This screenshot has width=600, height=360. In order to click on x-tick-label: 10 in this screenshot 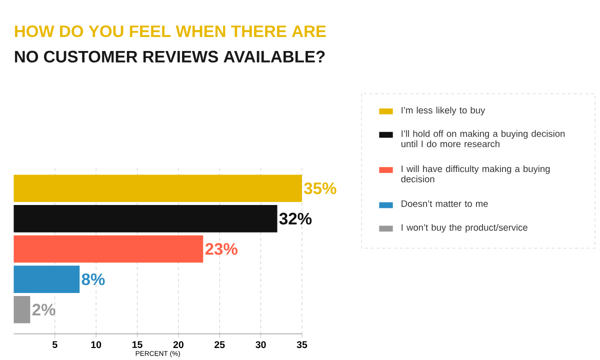, I will do `click(96, 344)`.